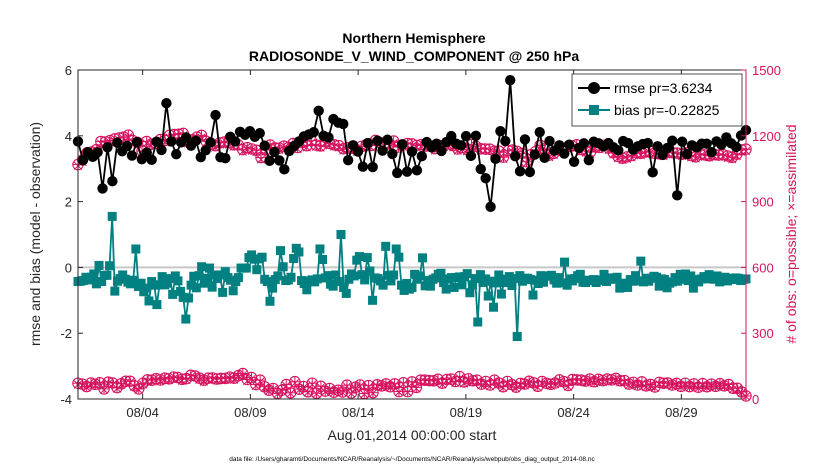 This screenshot has width=830, height=470. What do you see at coordinates (681, 412) in the screenshot?
I see `x-tick-label: 08/29` at bounding box center [681, 412].